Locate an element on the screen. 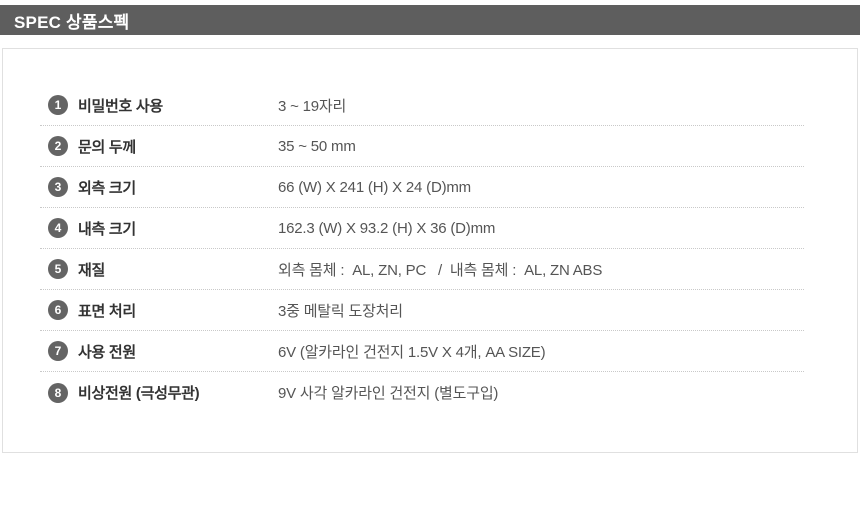 The height and width of the screenshot is (513, 860). row-number-badge: 5 is located at coordinates (58, 269).